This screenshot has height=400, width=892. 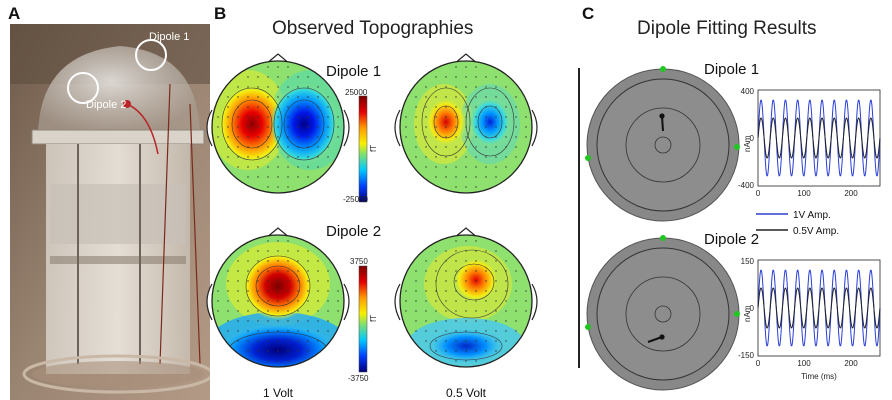 What do you see at coordinates (358, 378) in the screenshot?
I see `colorbar2-min: -3750` at bounding box center [358, 378].